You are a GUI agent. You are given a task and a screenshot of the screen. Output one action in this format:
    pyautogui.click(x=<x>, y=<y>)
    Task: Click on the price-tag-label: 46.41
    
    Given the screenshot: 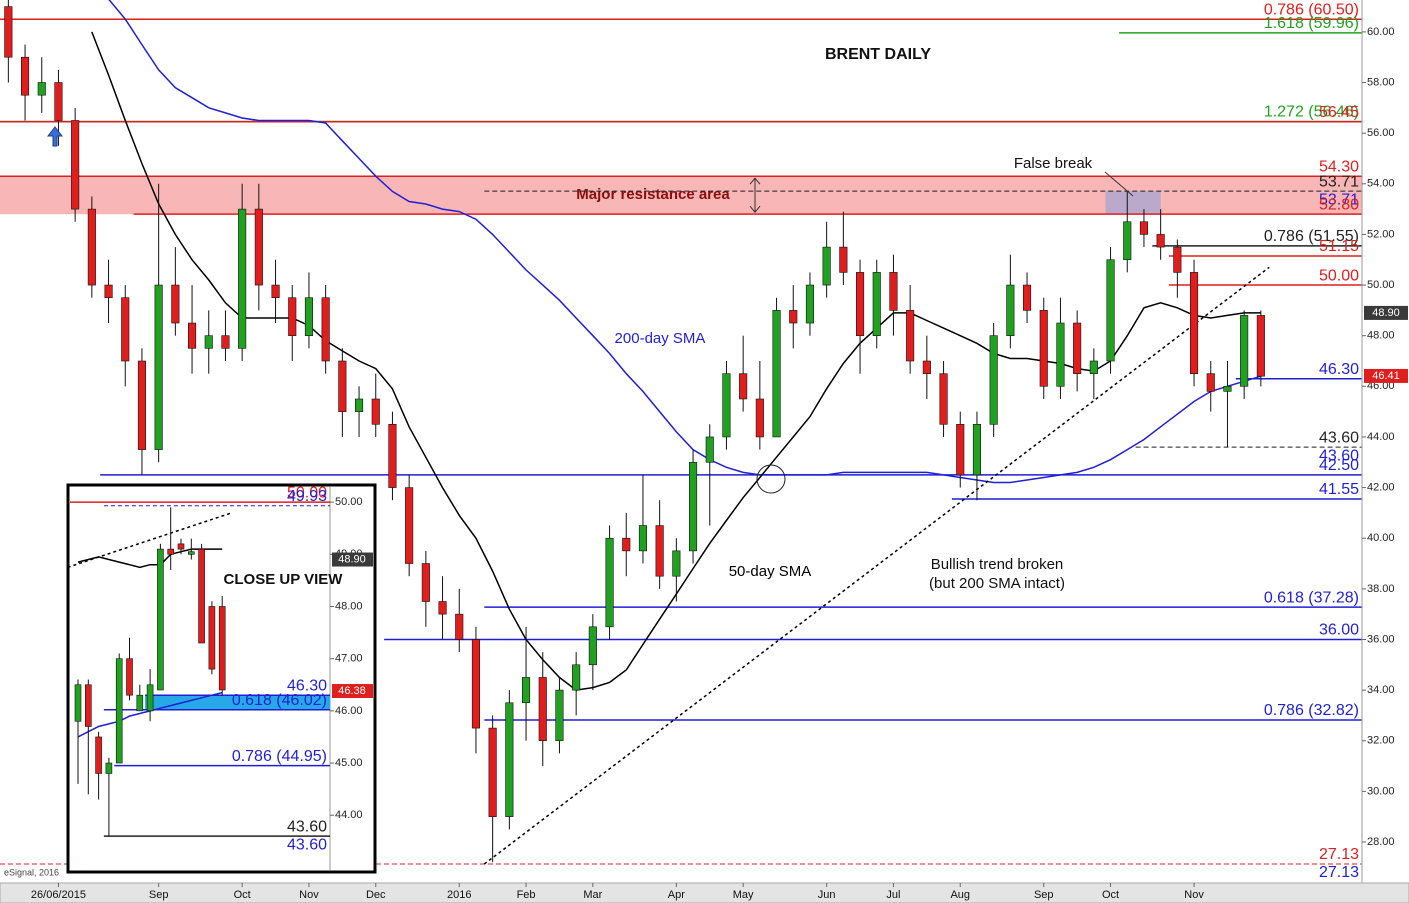 What is the action you would take?
    pyautogui.click(x=1386, y=376)
    